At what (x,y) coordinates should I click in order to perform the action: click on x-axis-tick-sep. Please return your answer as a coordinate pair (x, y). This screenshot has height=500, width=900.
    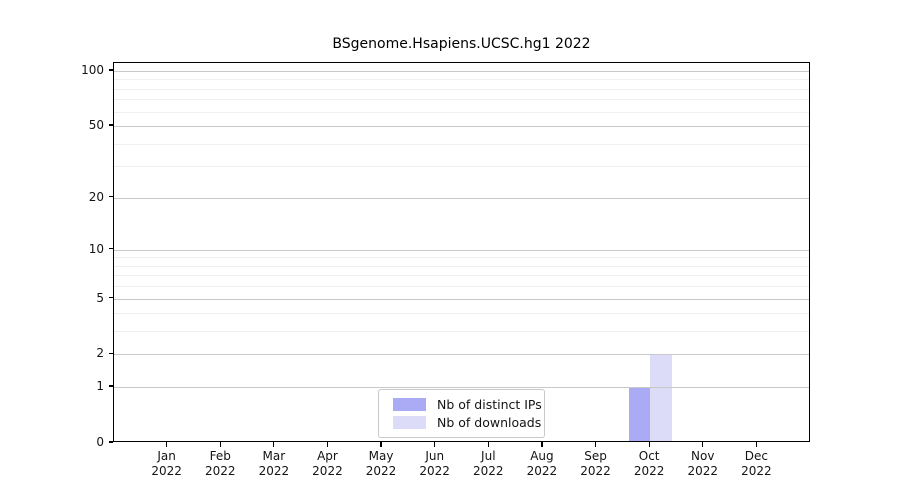
    Looking at the image, I should click on (595, 444).